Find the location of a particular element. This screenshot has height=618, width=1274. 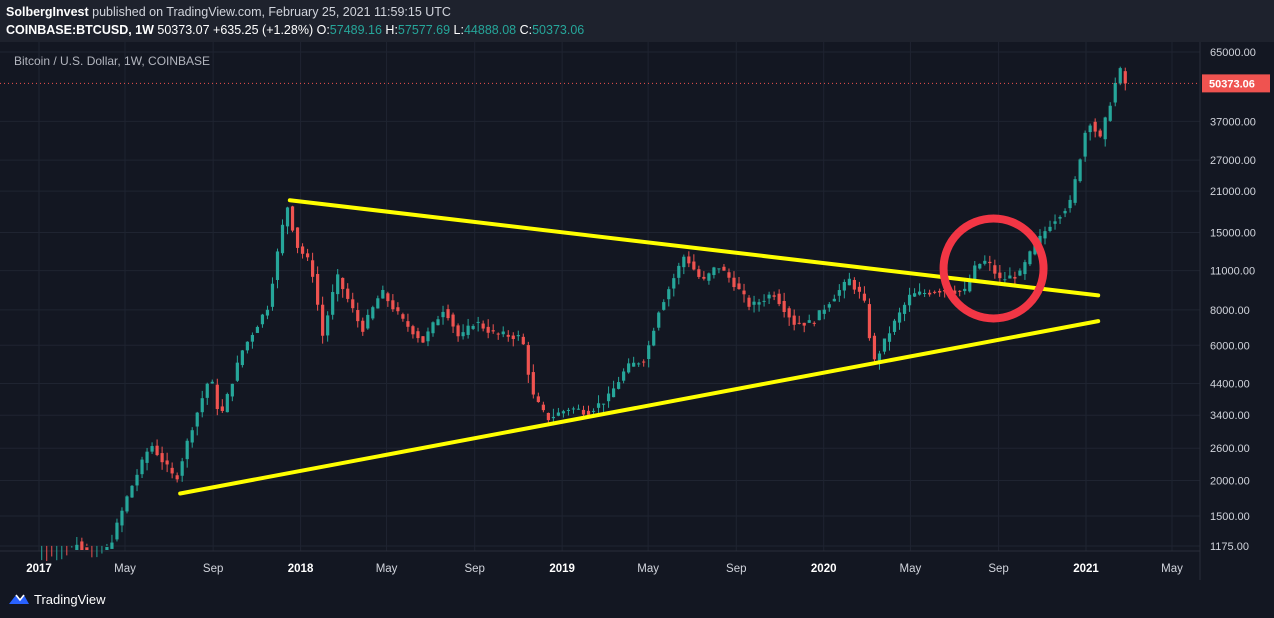

price-tick-label: 8000.00 is located at coordinates (1230, 311).